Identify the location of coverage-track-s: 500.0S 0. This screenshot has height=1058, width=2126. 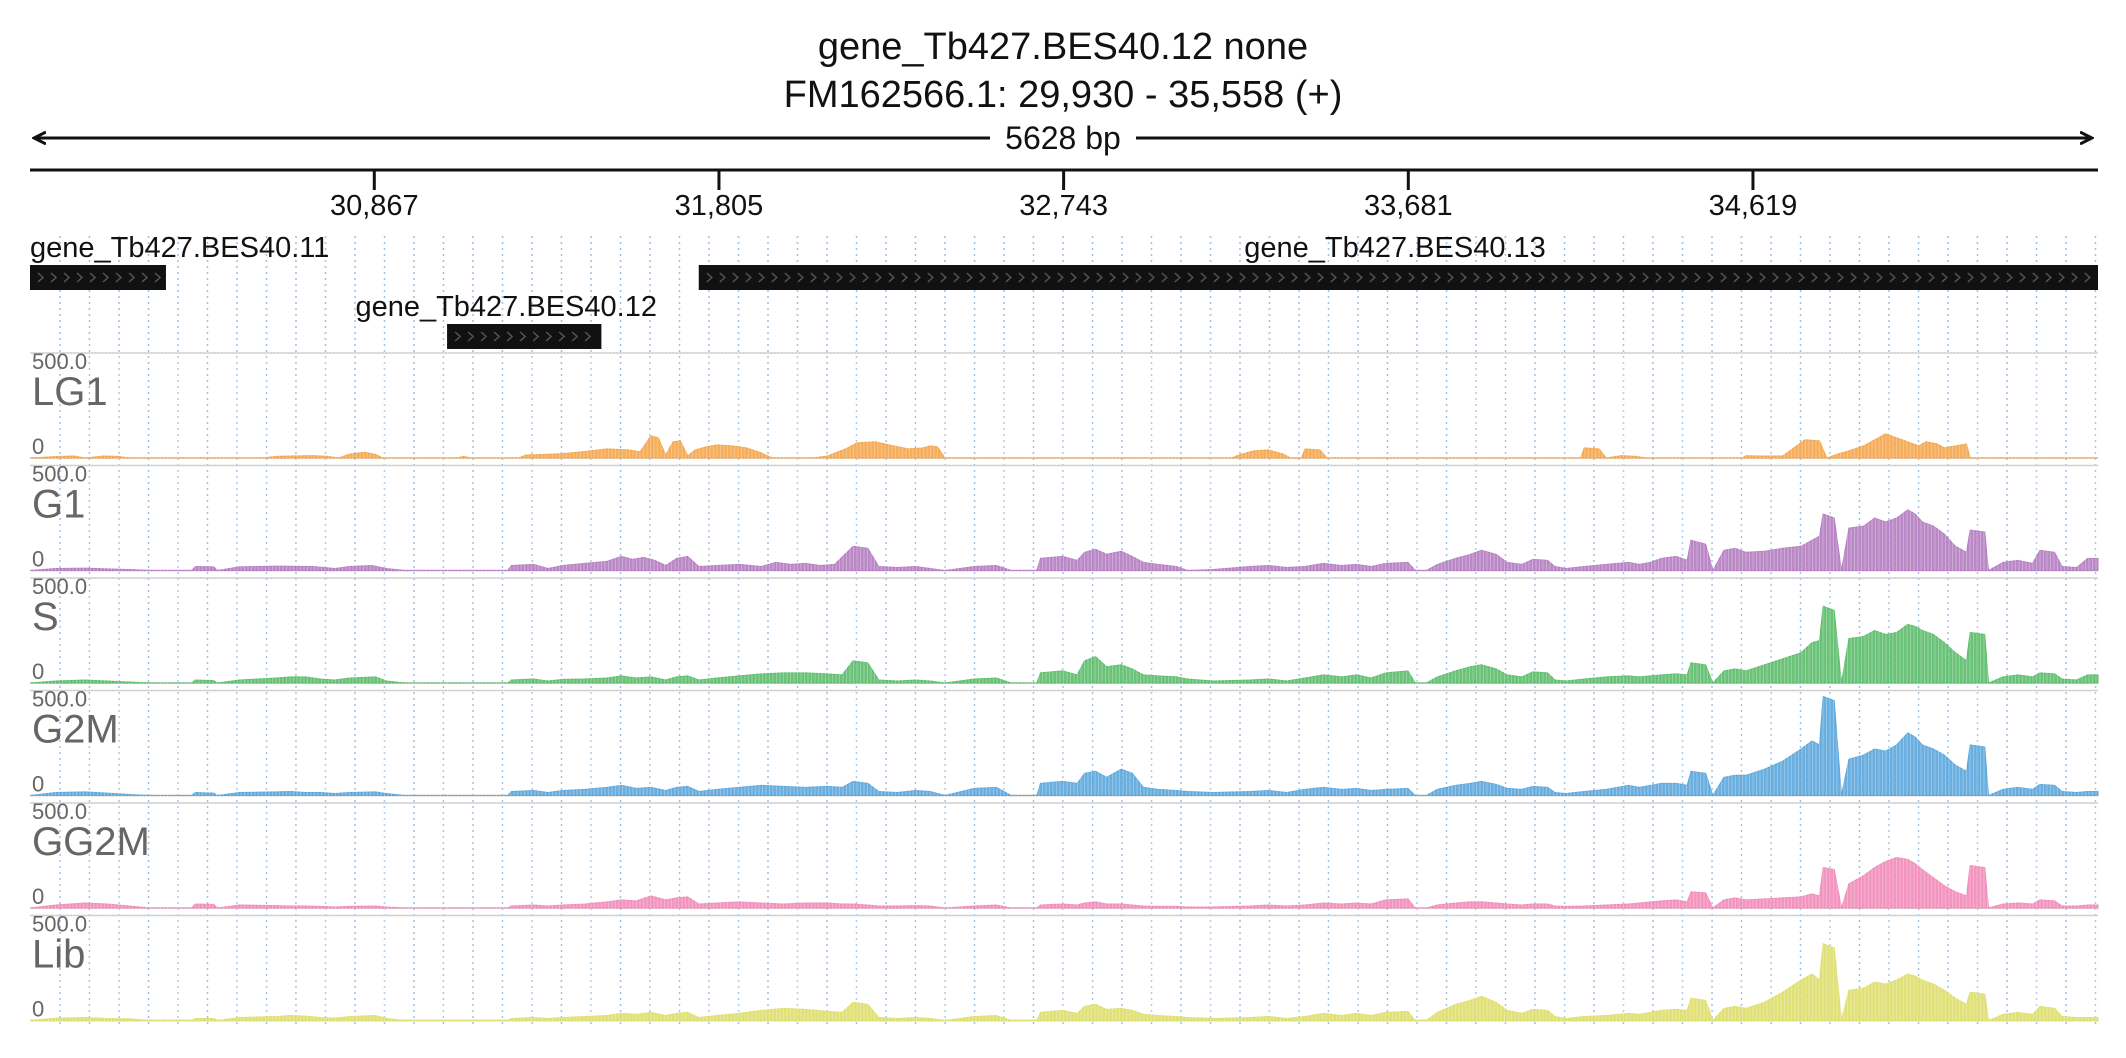
(1064, 629).